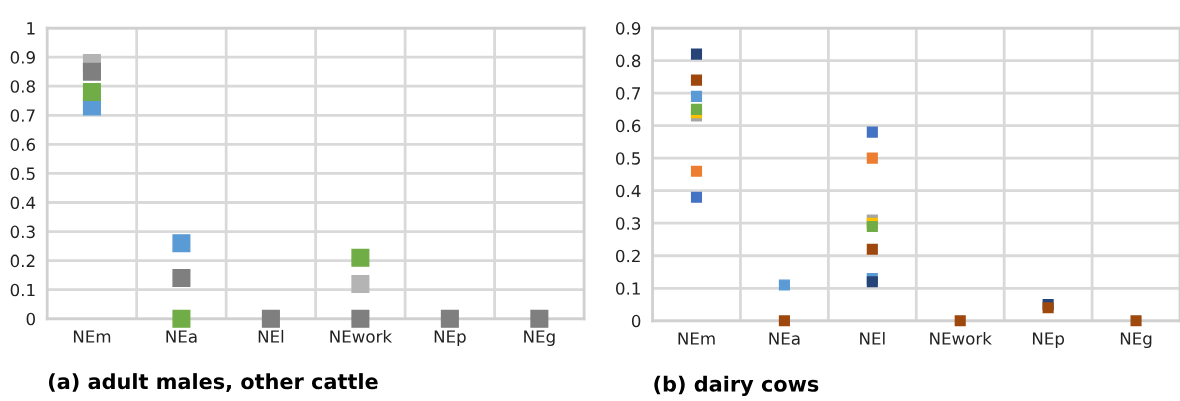  I want to click on text: (a) adult males, other cattle, so click(213, 382).